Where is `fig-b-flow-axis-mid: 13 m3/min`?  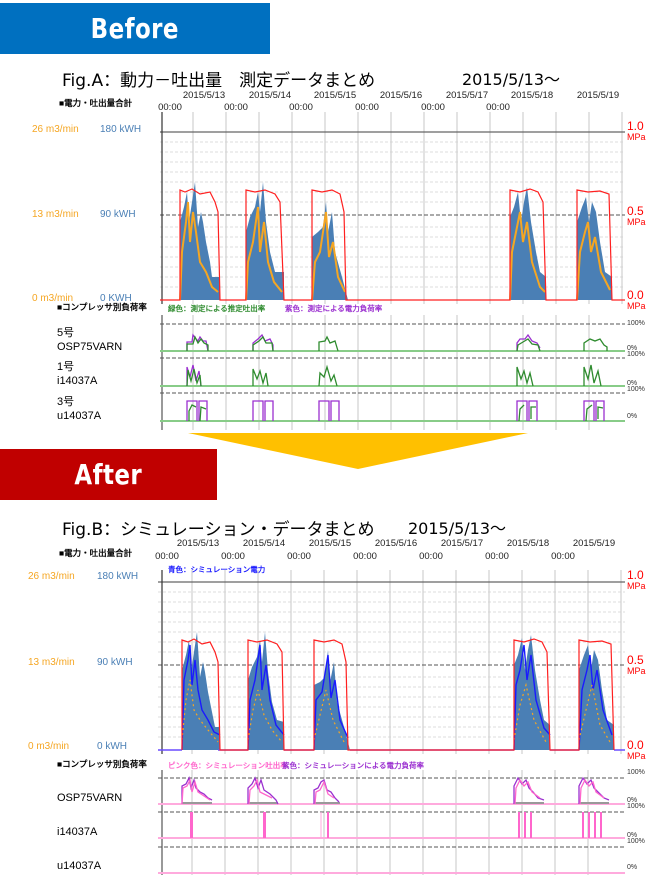
fig-b-flow-axis-mid: 13 m3/min is located at coordinates (51, 662).